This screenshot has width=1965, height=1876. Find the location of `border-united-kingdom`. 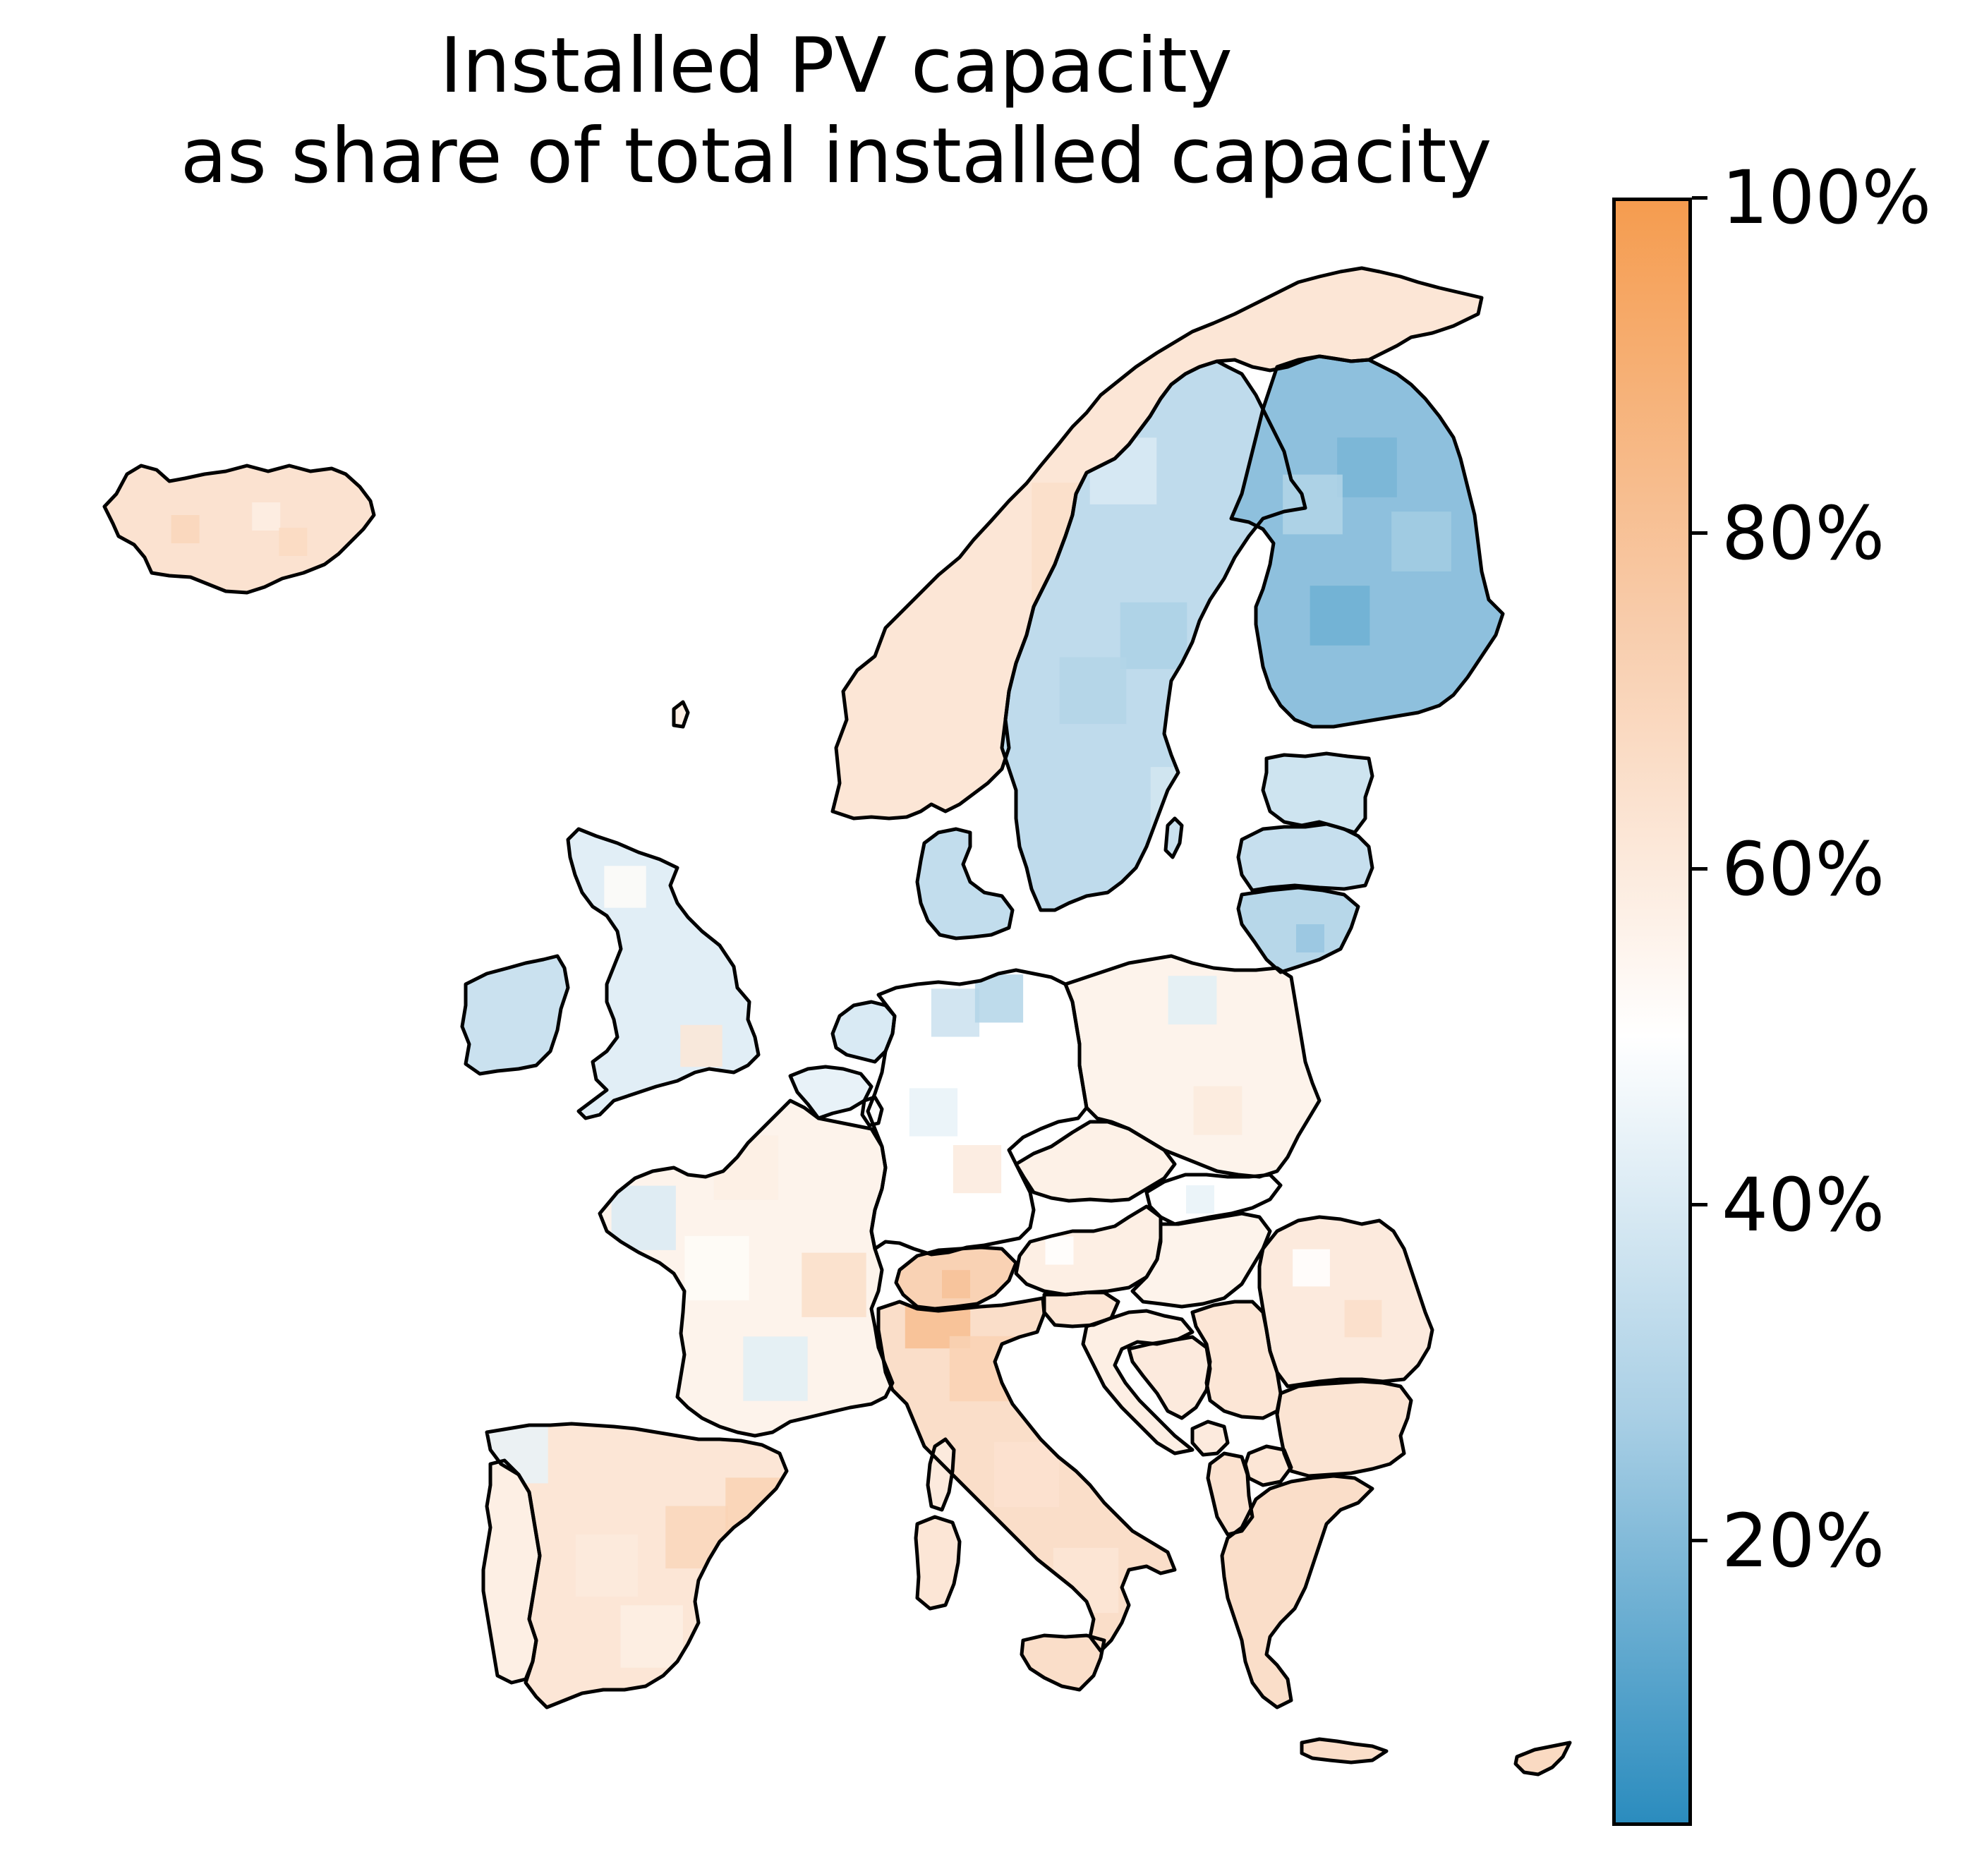

border-united-kingdom is located at coordinates (663, 973).